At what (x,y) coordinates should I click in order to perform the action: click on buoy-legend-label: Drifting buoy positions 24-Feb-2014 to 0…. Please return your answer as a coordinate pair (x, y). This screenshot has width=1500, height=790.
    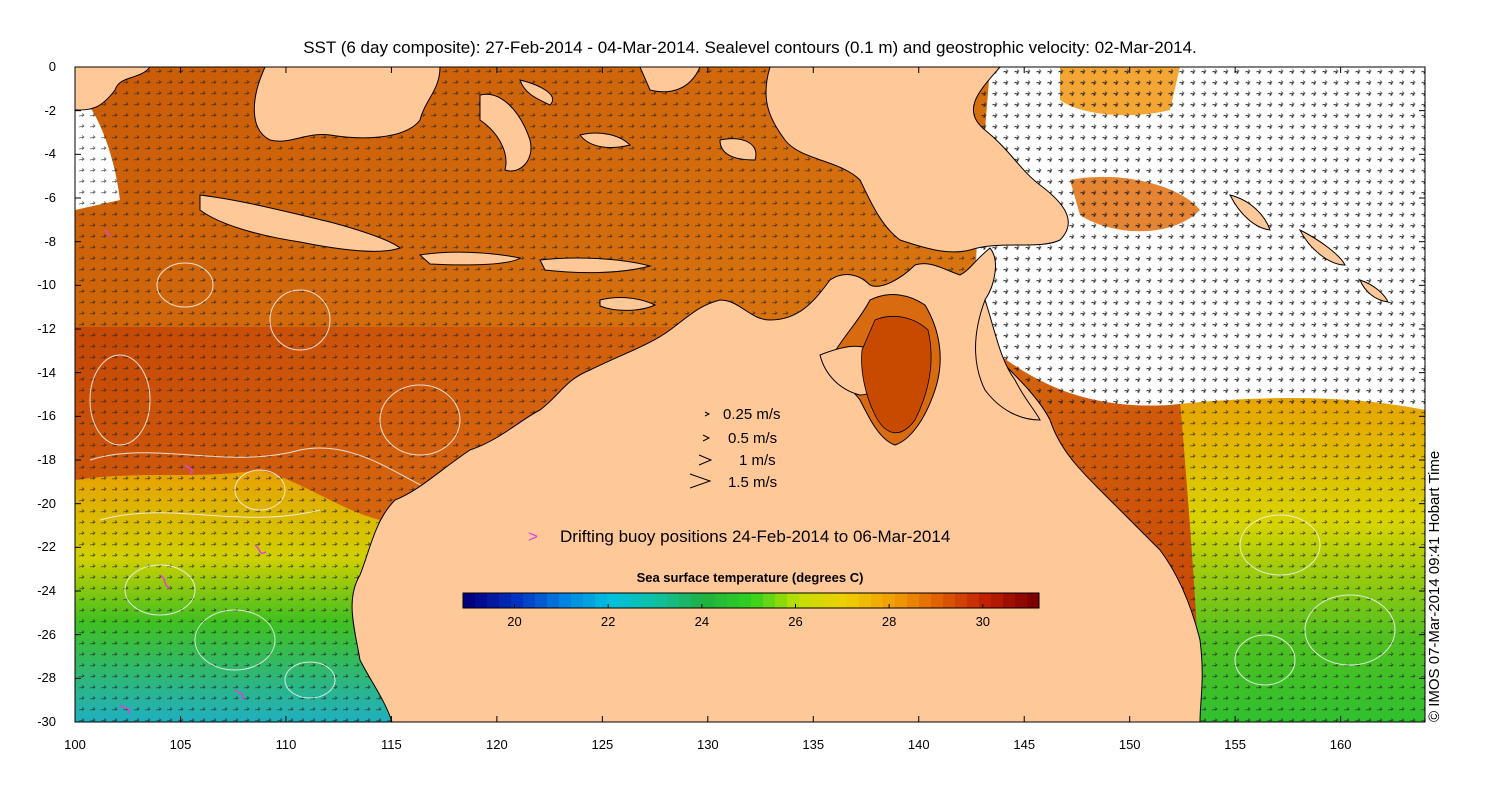
    Looking at the image, I should click on (755, 536).